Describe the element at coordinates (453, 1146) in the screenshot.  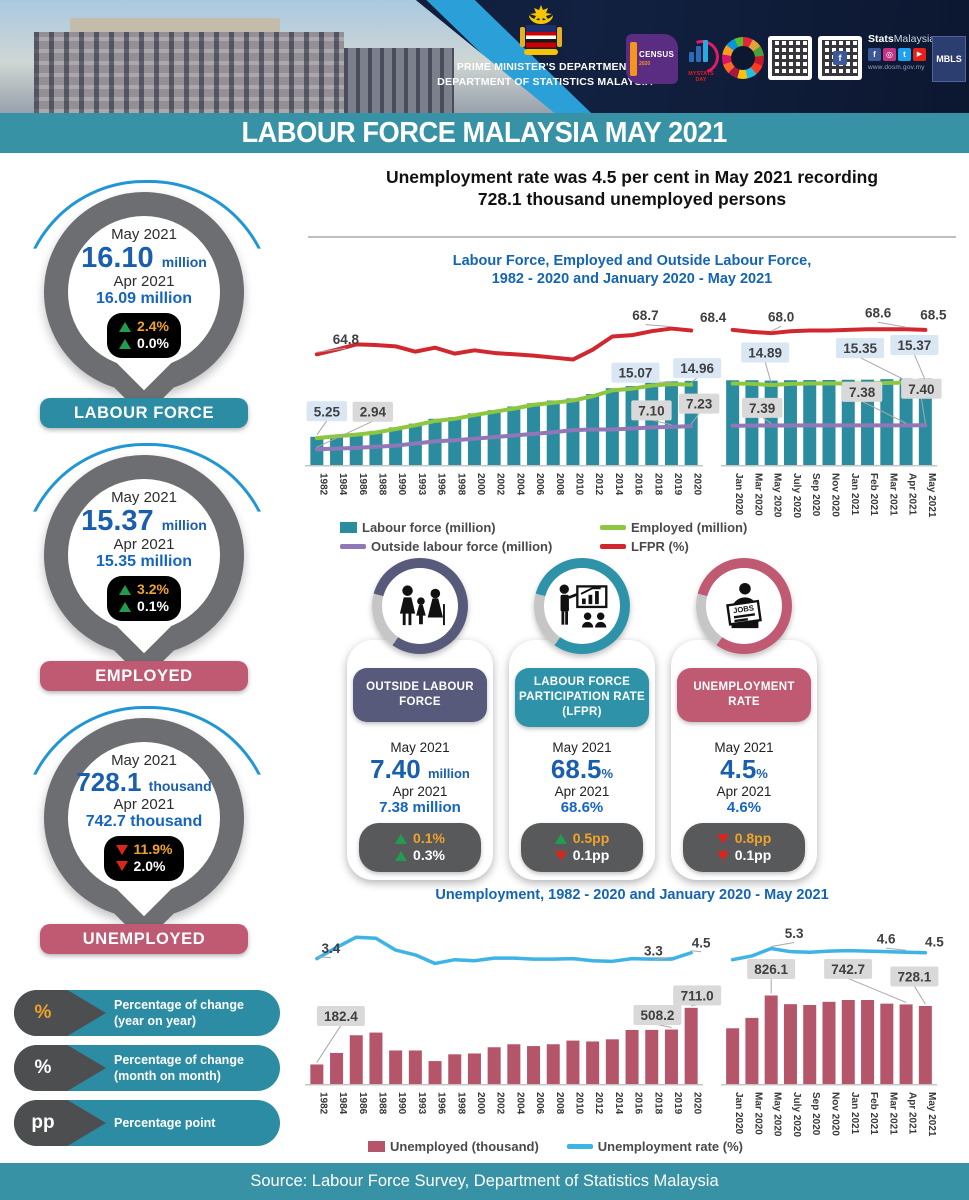
I see `legend-item: Unemployed (thousand)` at that location.